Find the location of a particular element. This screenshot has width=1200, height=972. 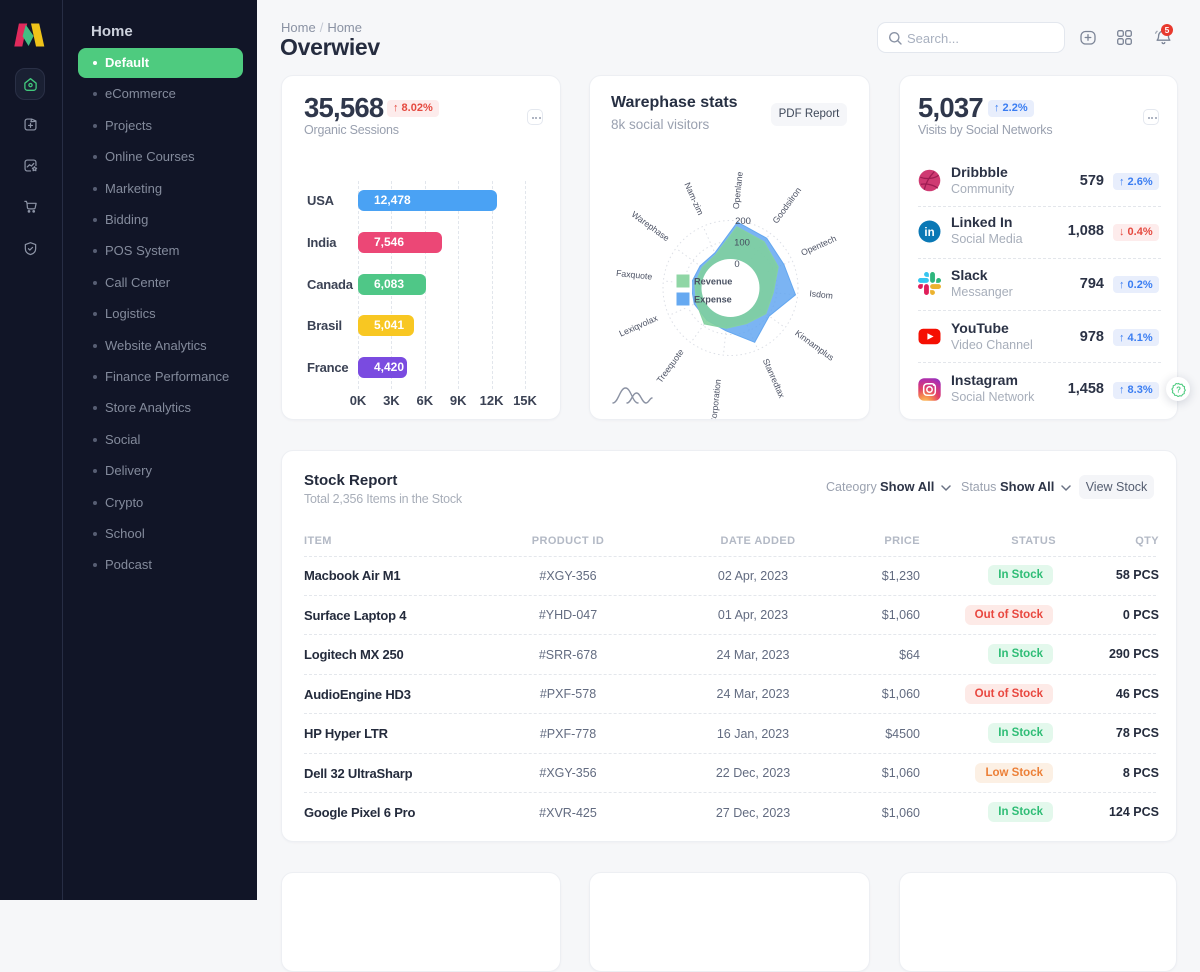

svg-text: Expense is located at coordinates (713, 300).